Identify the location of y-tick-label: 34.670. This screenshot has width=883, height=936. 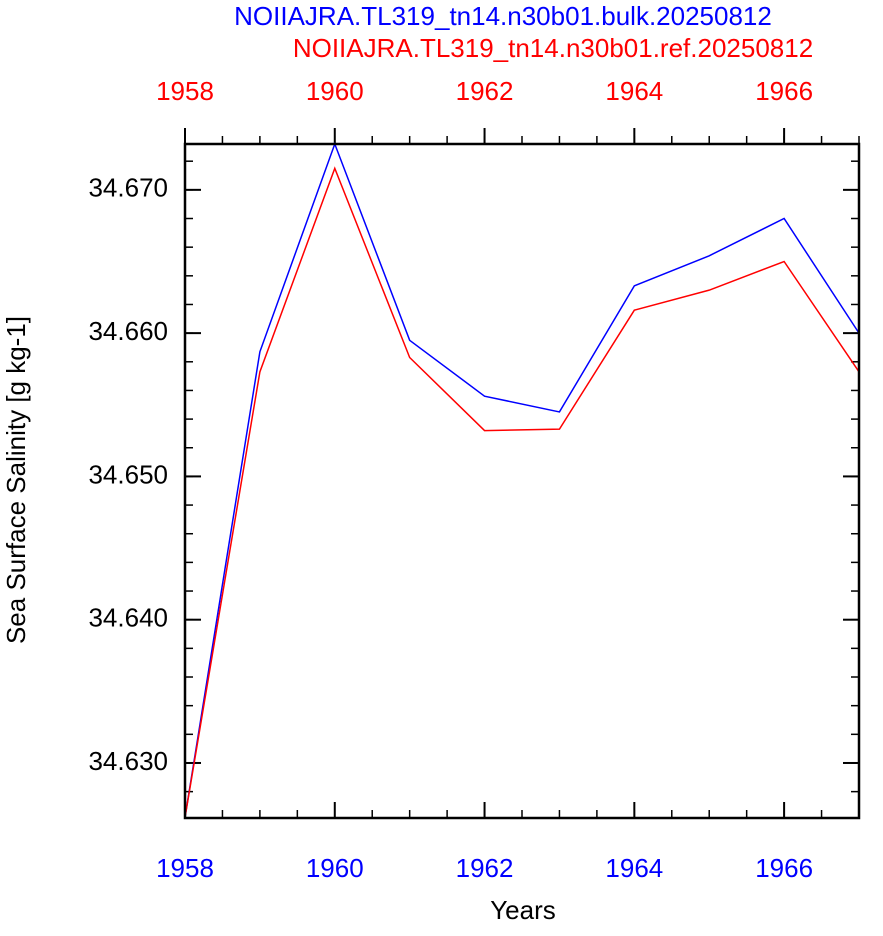
(128, 188).